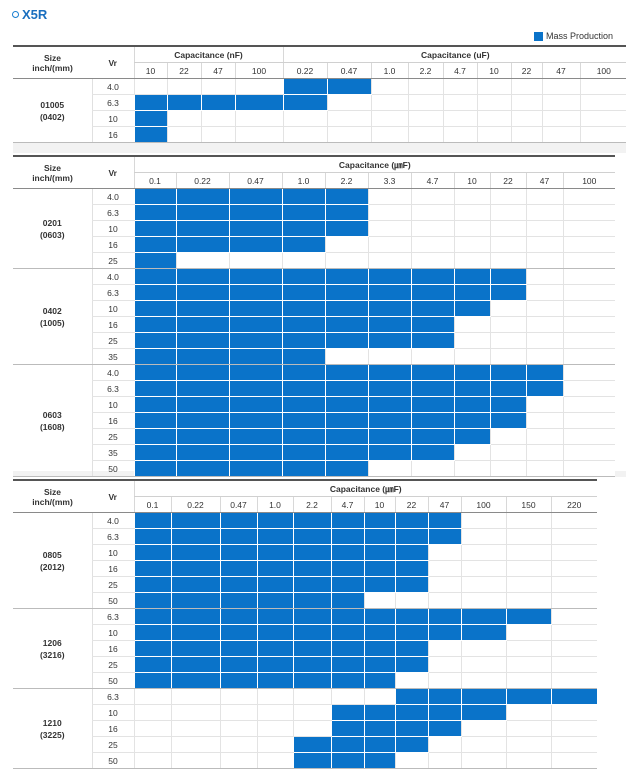  I want to click on legend-label: Mass Production, so click(579, 36).